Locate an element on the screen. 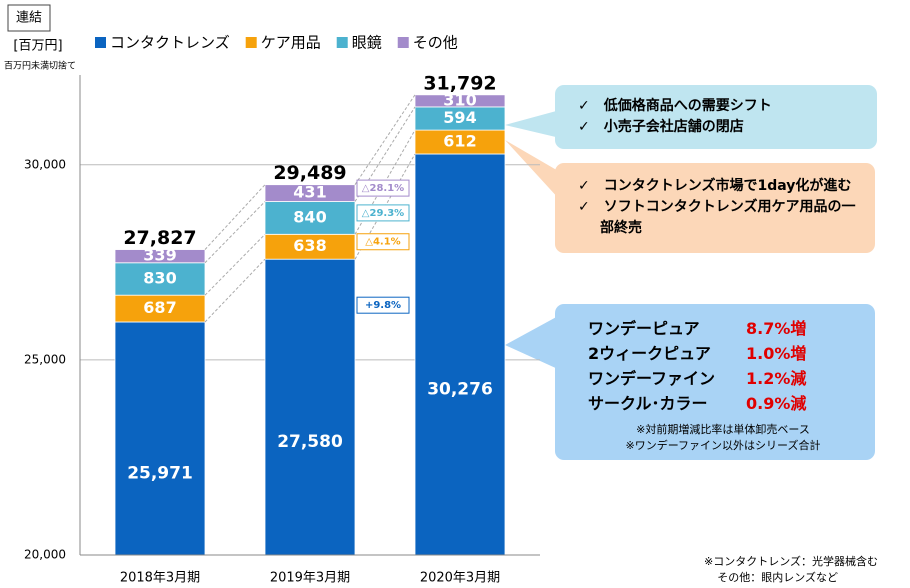 This screenshot has height=588, width=910. value-label: 594 is located at coordinates (459, 117).